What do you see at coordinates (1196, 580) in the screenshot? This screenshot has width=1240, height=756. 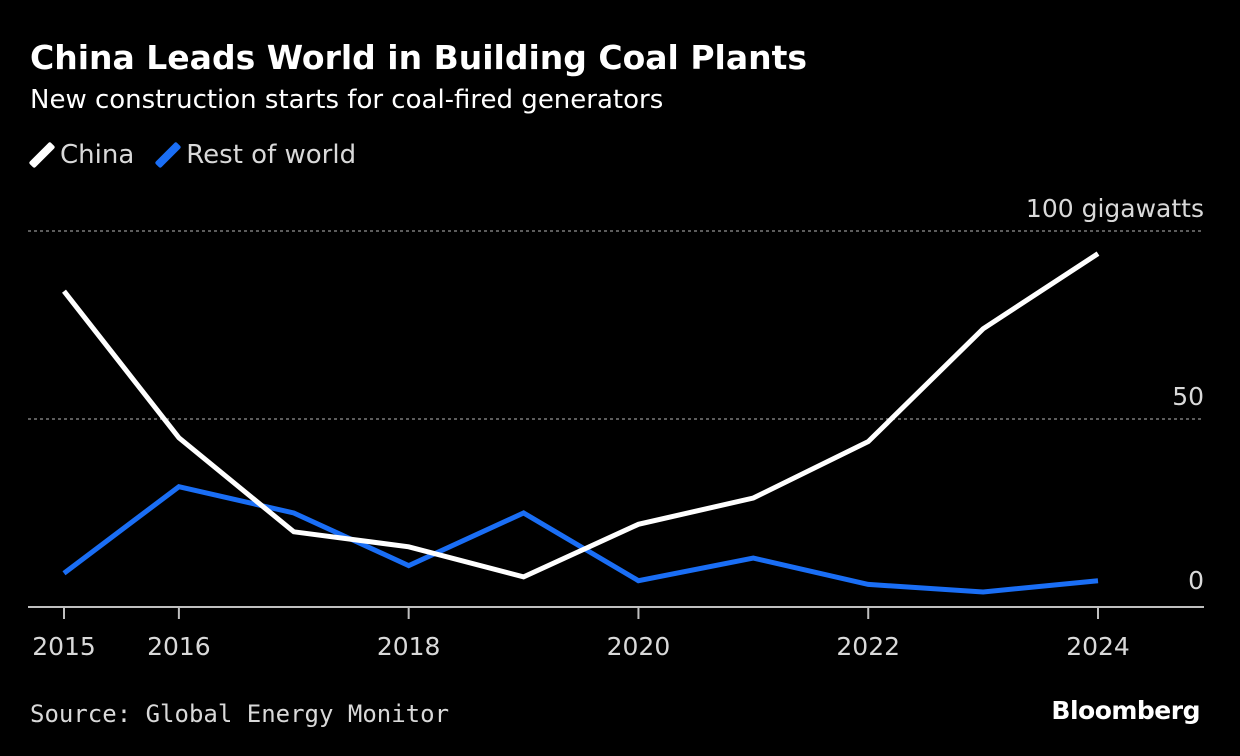 I see `y-tick-label-0: 0` at bounding box center [1196, 580].